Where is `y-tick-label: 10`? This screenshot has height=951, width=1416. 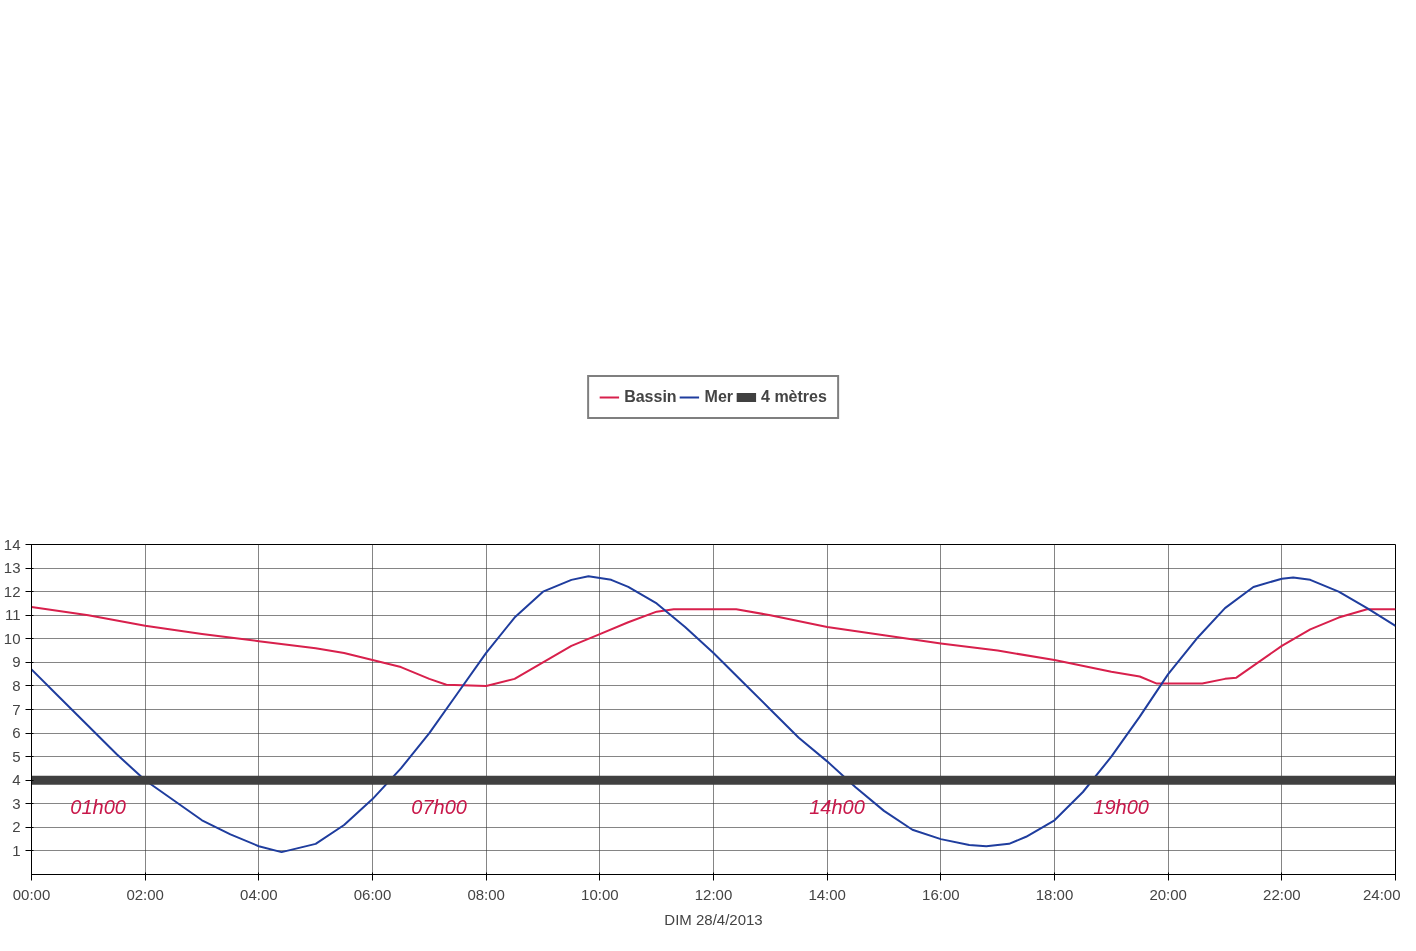 y-tick-label: 10 is located at coordinates (12, 638).